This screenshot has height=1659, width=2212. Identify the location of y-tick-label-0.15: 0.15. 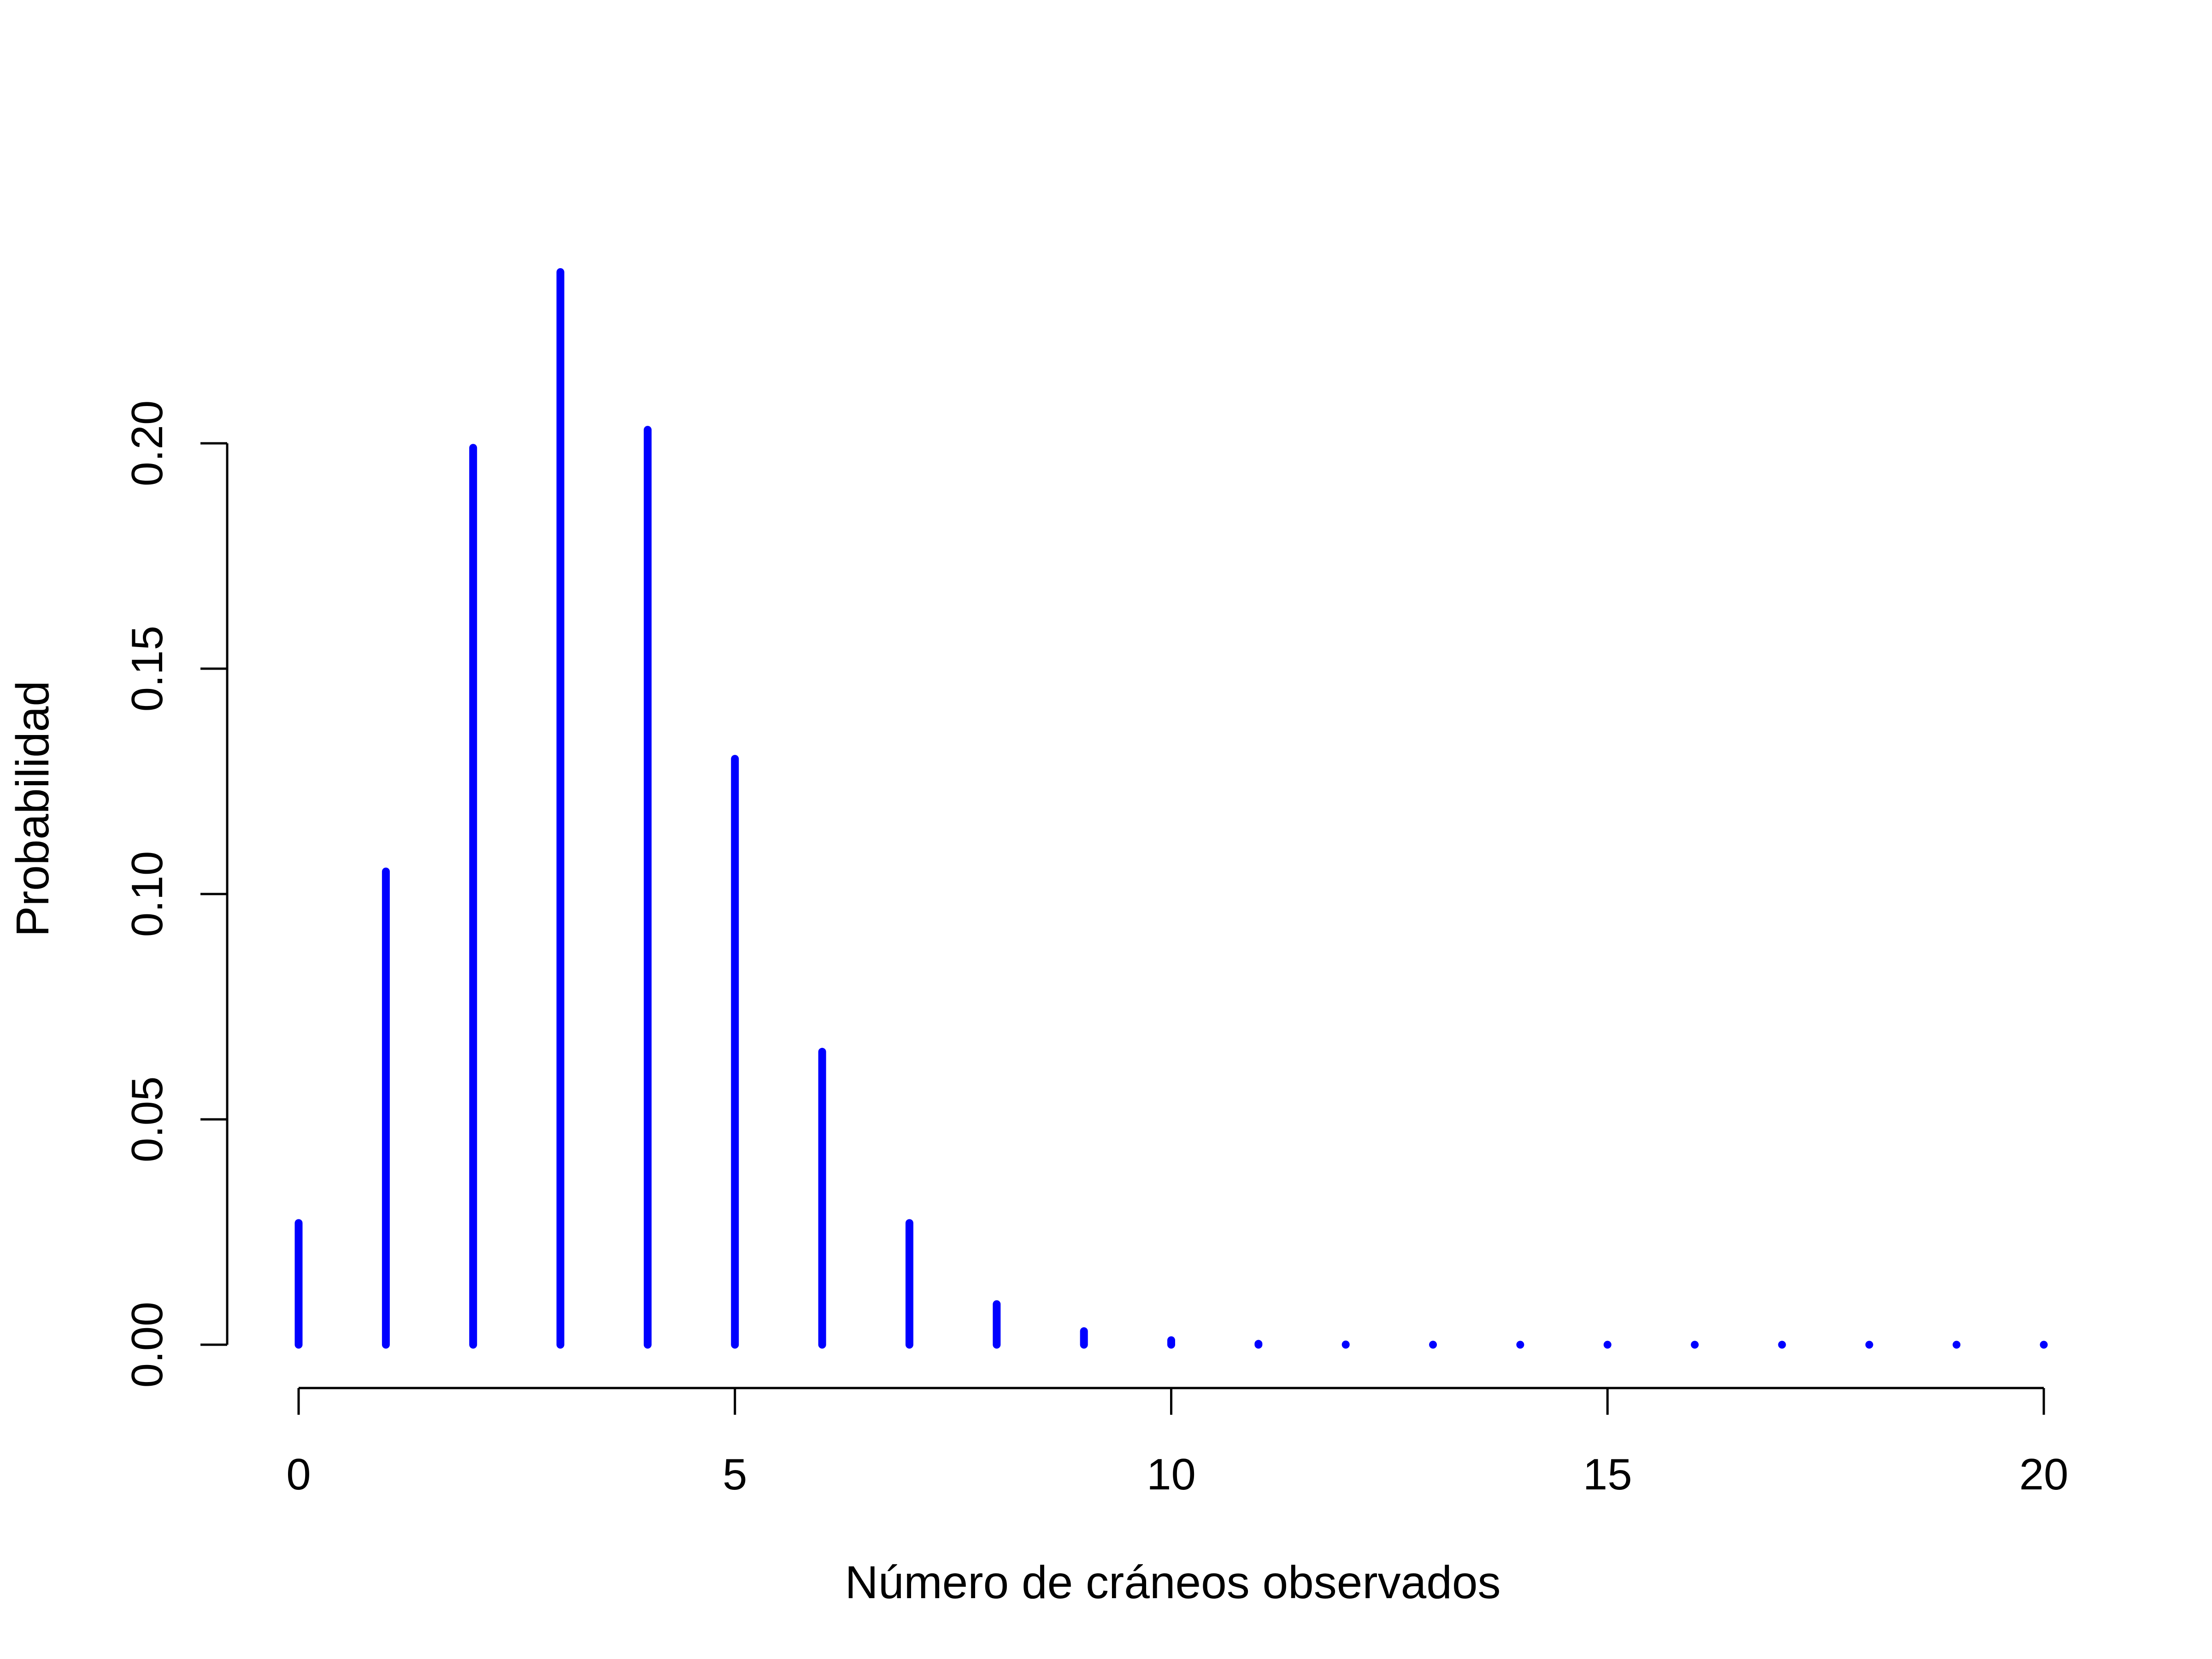
(147, 669).